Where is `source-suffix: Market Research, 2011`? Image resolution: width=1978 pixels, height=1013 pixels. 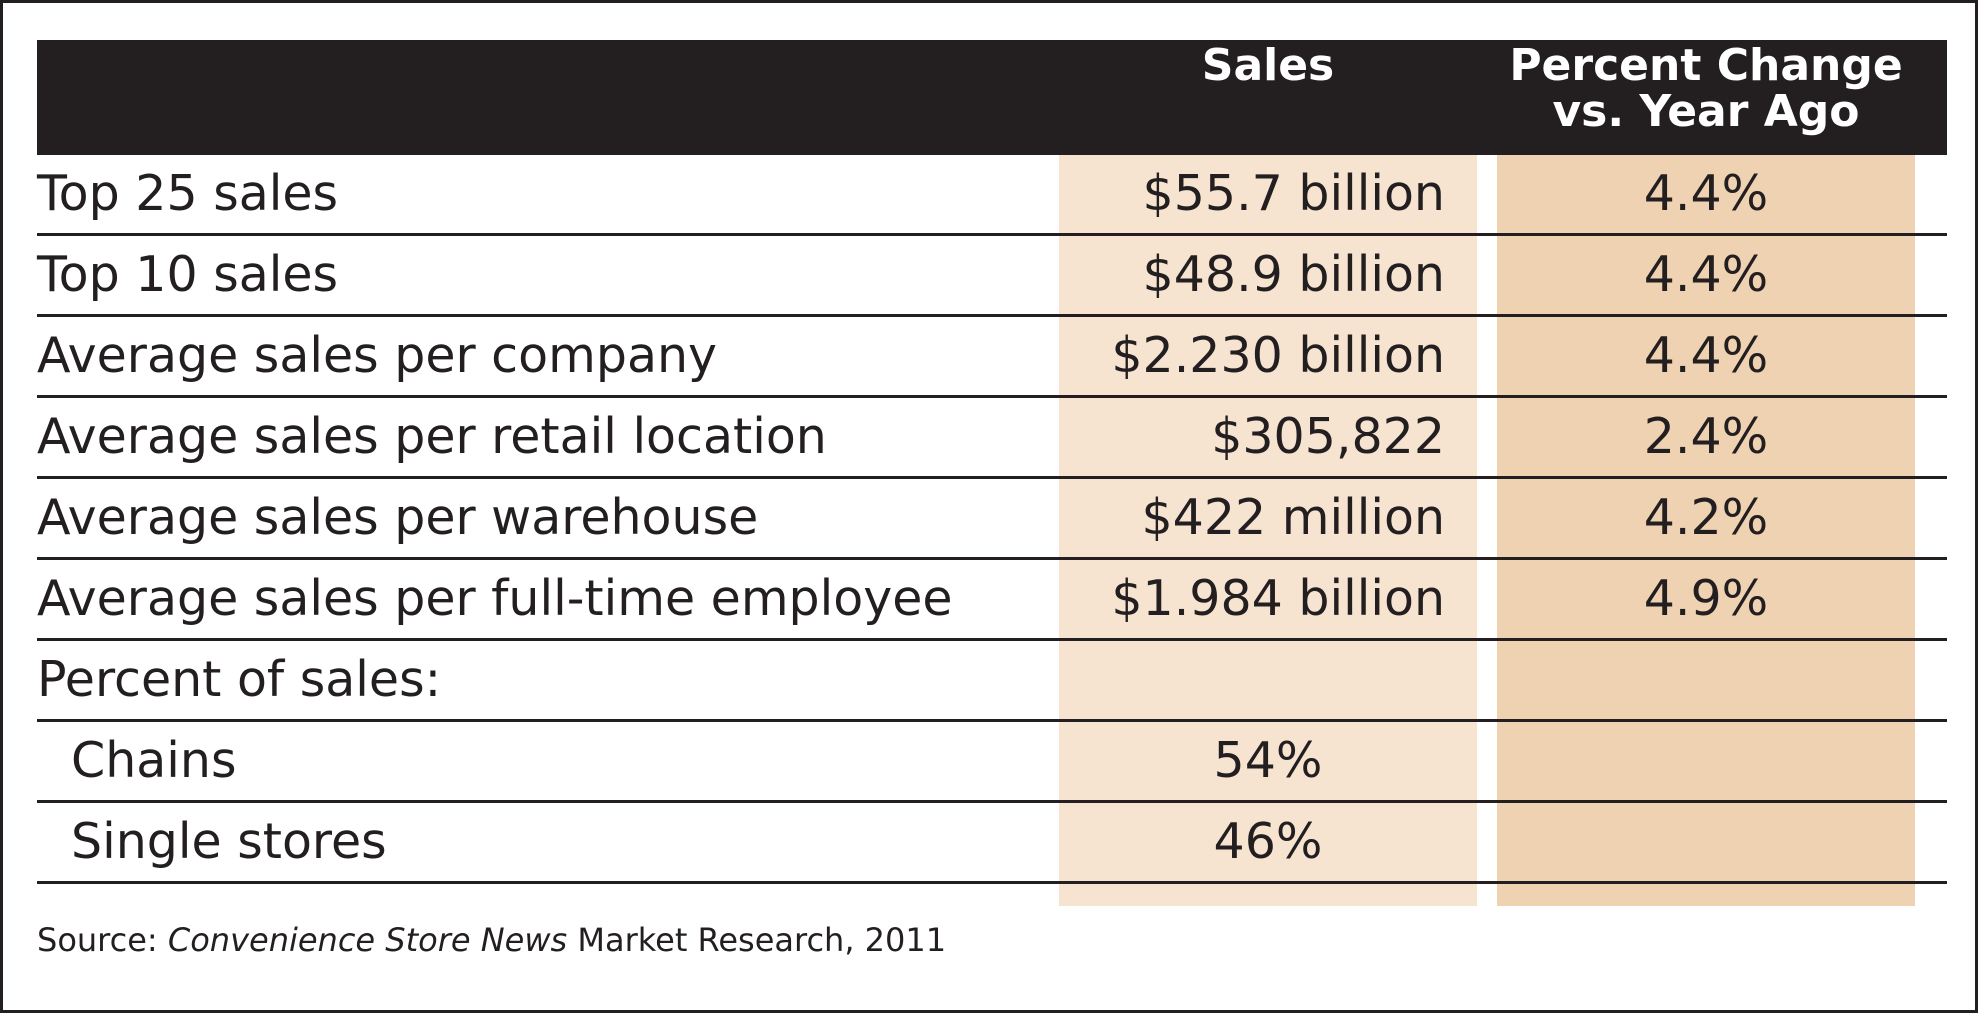 source-suffix: Market Research, 2011 is located at coordinates (757, 940).